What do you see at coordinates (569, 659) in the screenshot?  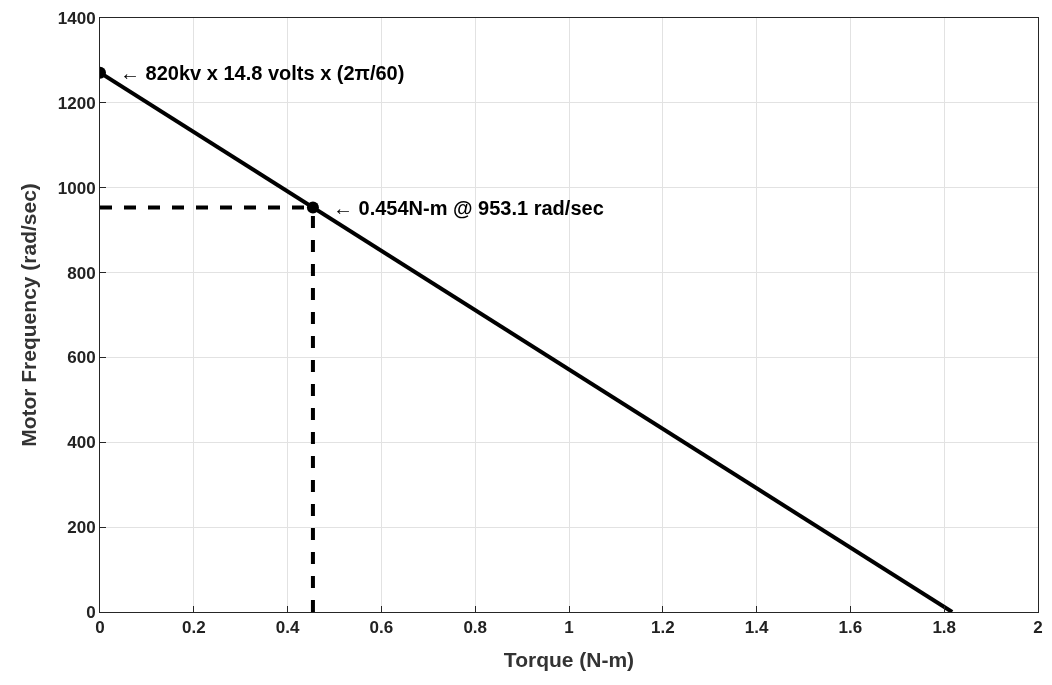 I see `x-axis-title: Torque (N-m)` at bounding box center [569, 659].